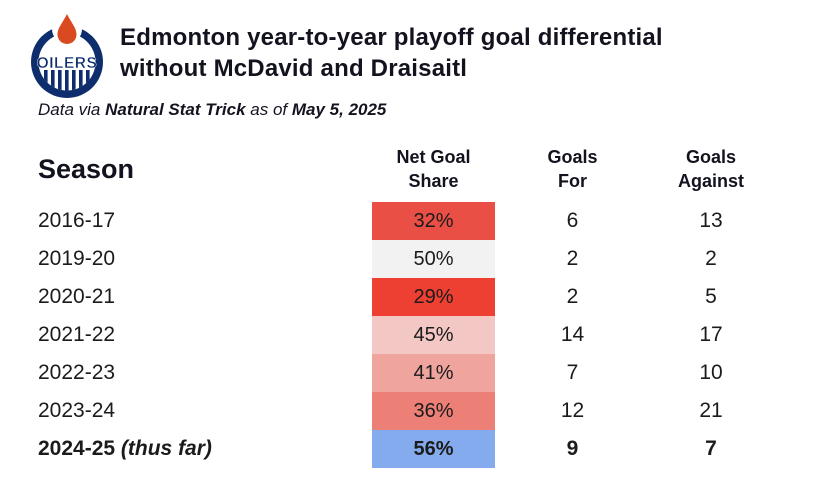 The height and width of the screenshot is (499, 817). What do you see at coordinates (572, 169) in the screenshot?
I see `column-header-goals-for: Goals For` at bounding box center [572, 169].